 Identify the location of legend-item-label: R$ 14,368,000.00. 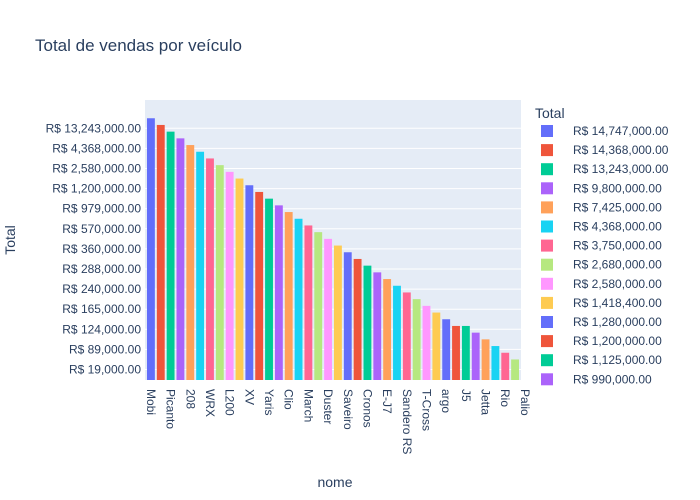
(621, 150).